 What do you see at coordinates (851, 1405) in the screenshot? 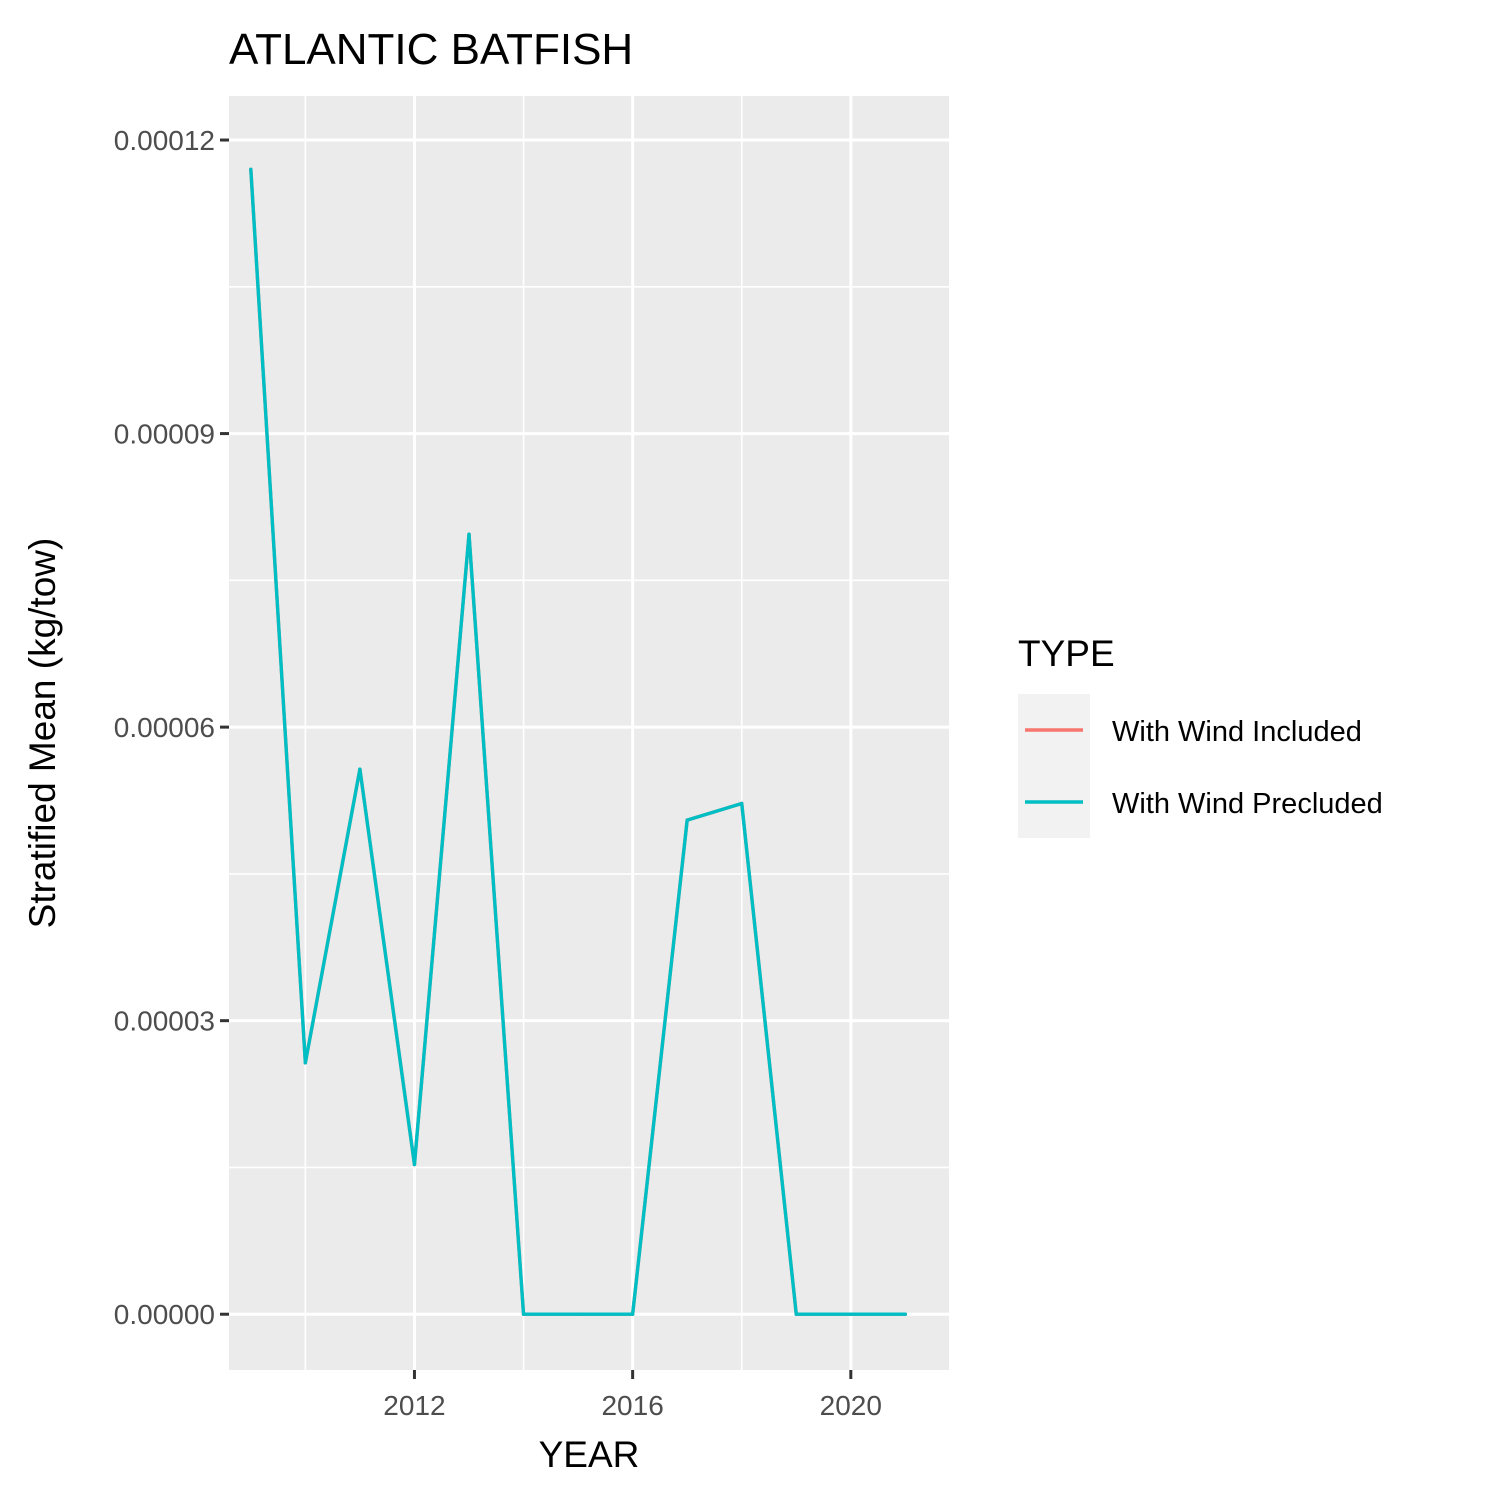
I see `x-tick-label: 2020` at bounding box center [851, 1405].